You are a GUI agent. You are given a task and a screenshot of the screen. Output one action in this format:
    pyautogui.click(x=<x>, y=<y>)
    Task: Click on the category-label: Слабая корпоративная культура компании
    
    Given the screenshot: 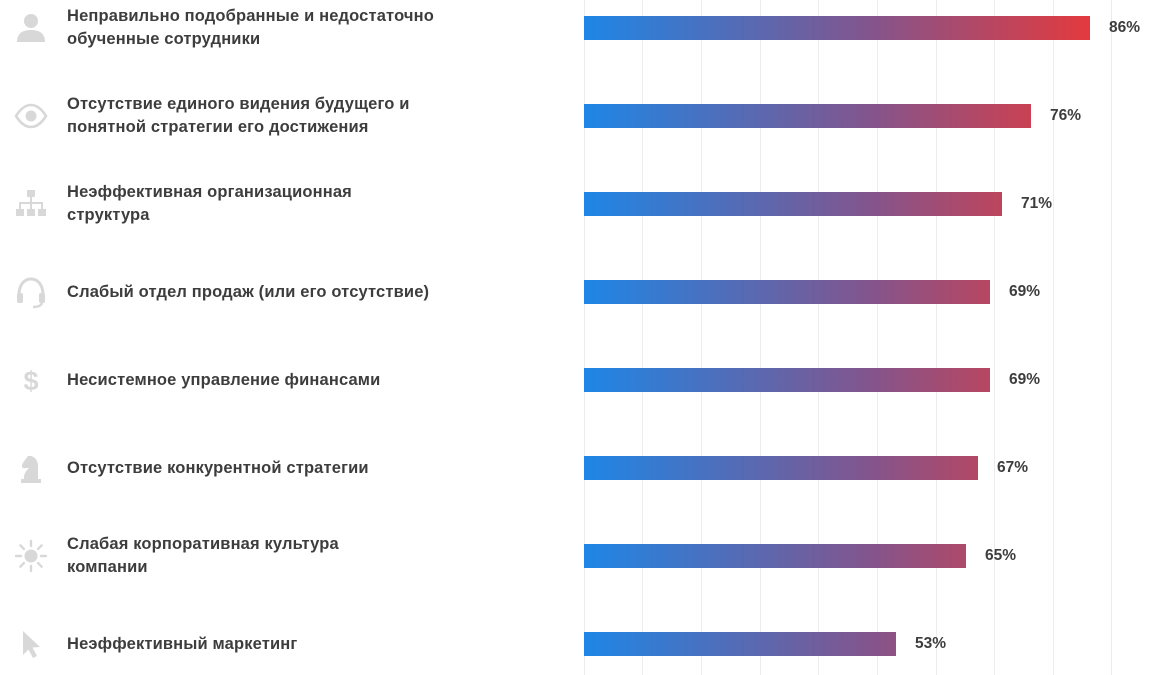 What is the action you would take?
    pyautogui.click(x=277, y=556)
    